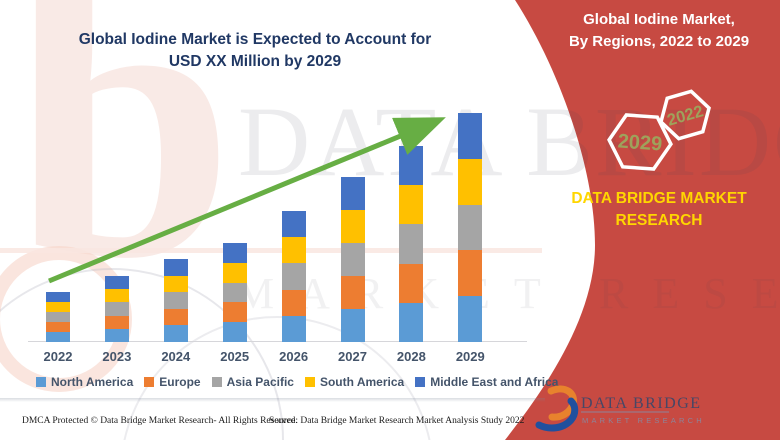 This screenshot has width=780, height=440. I want to click on company-logo: DATA BRIDGE MARKET RESEARCH, so click(620, 408).